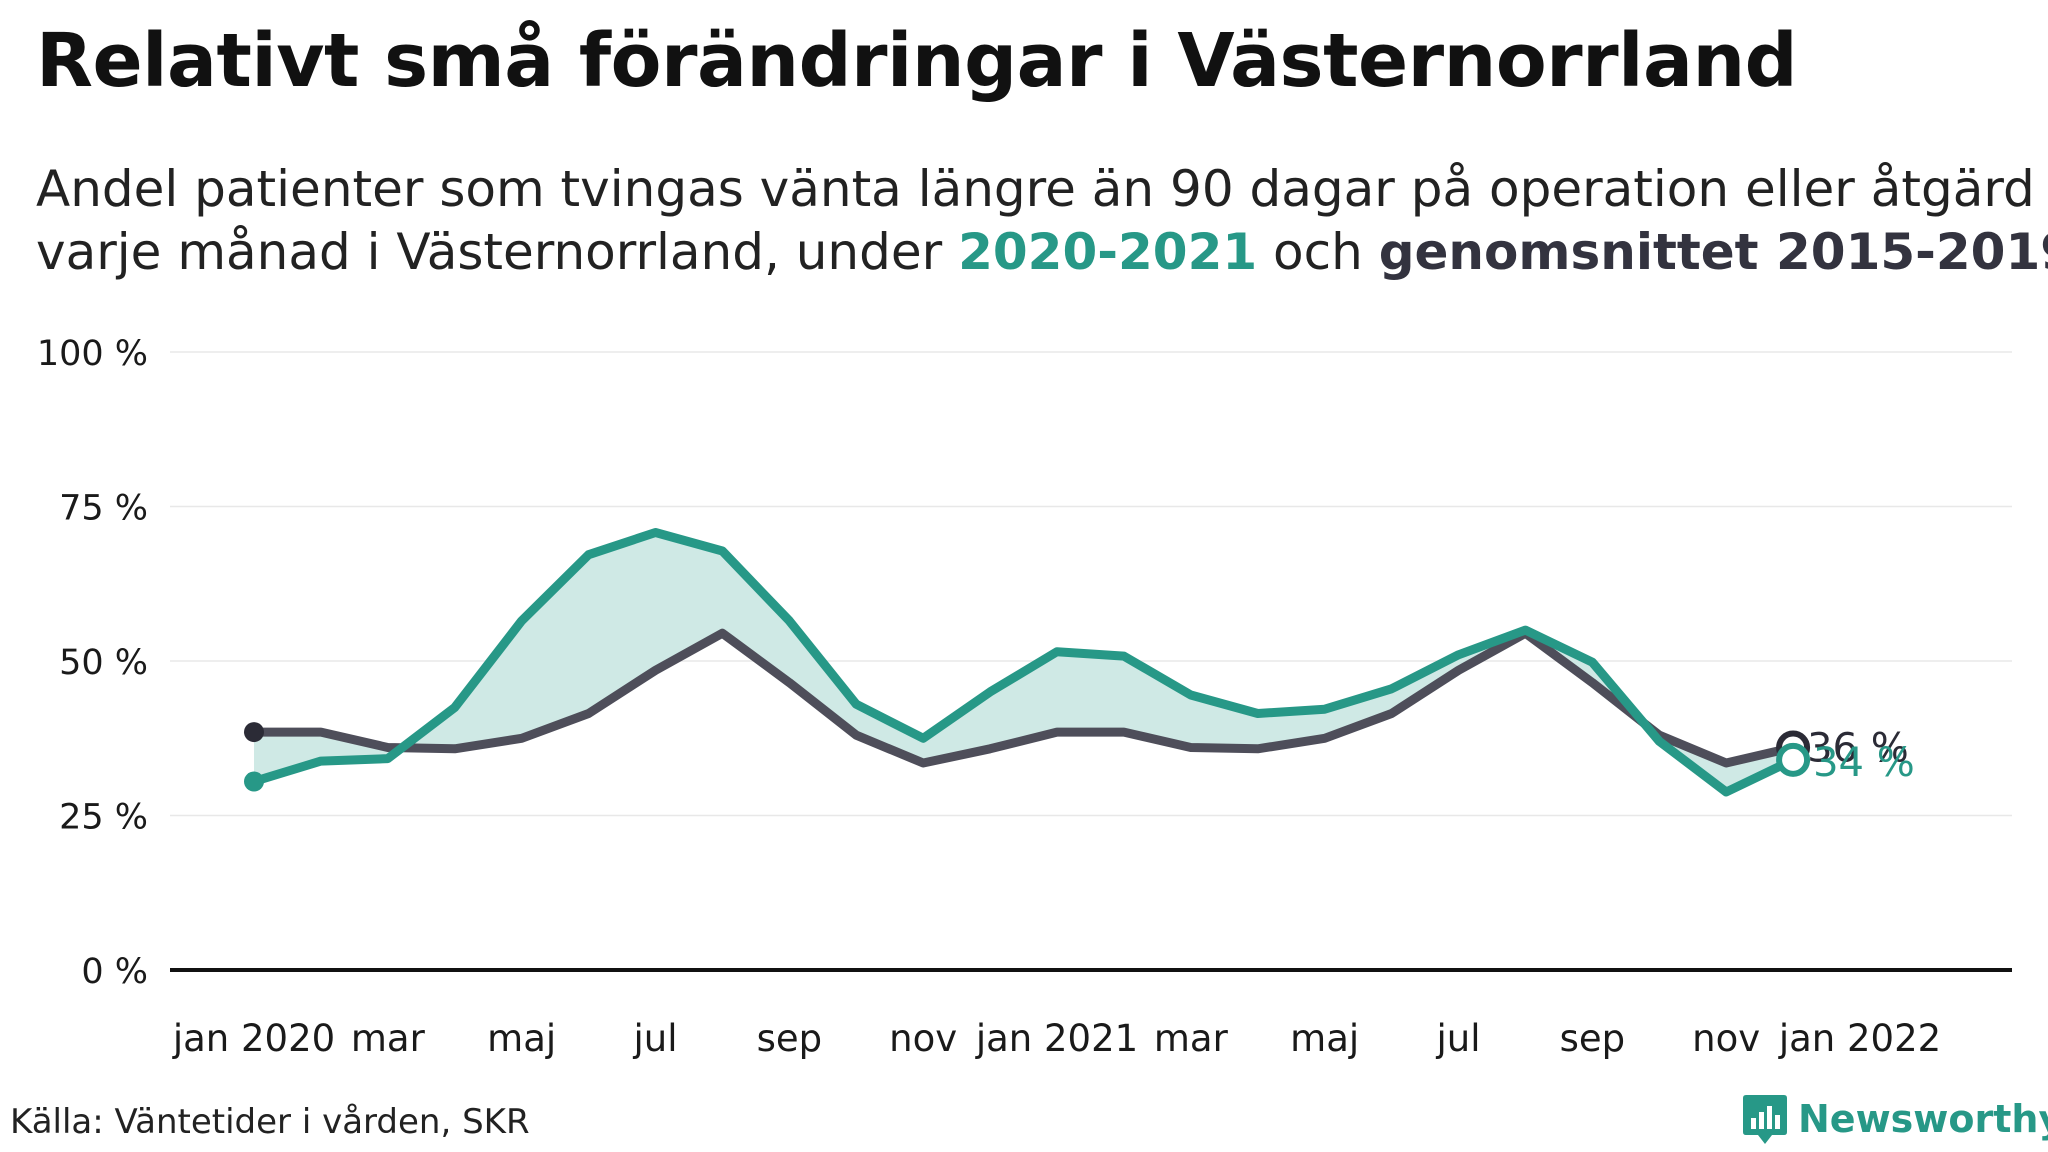 This screenshot has width=2048, height=1152. What do you see at coordinates (1056, 1038) in the screenshot?
I see `x-tick-label: jan 2021` at bounding box center [1056, 1038].